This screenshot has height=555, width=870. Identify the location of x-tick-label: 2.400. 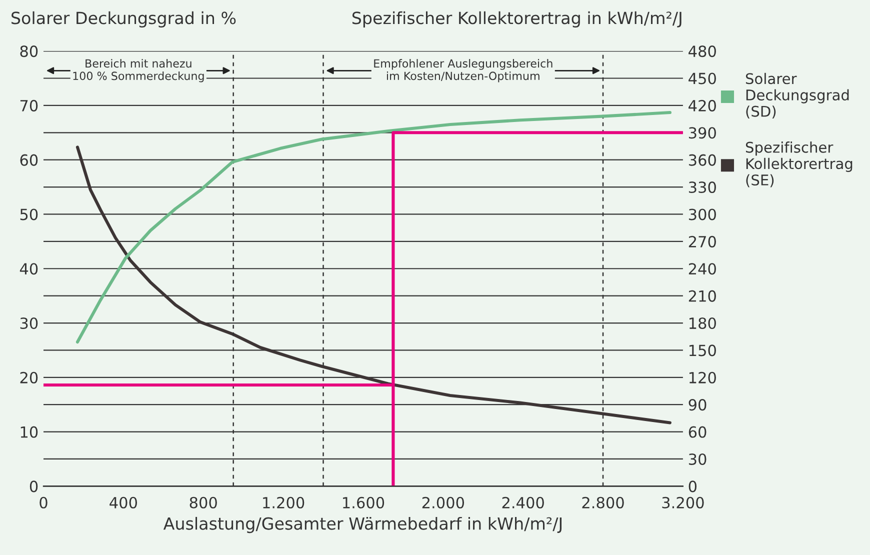
(523, 502).